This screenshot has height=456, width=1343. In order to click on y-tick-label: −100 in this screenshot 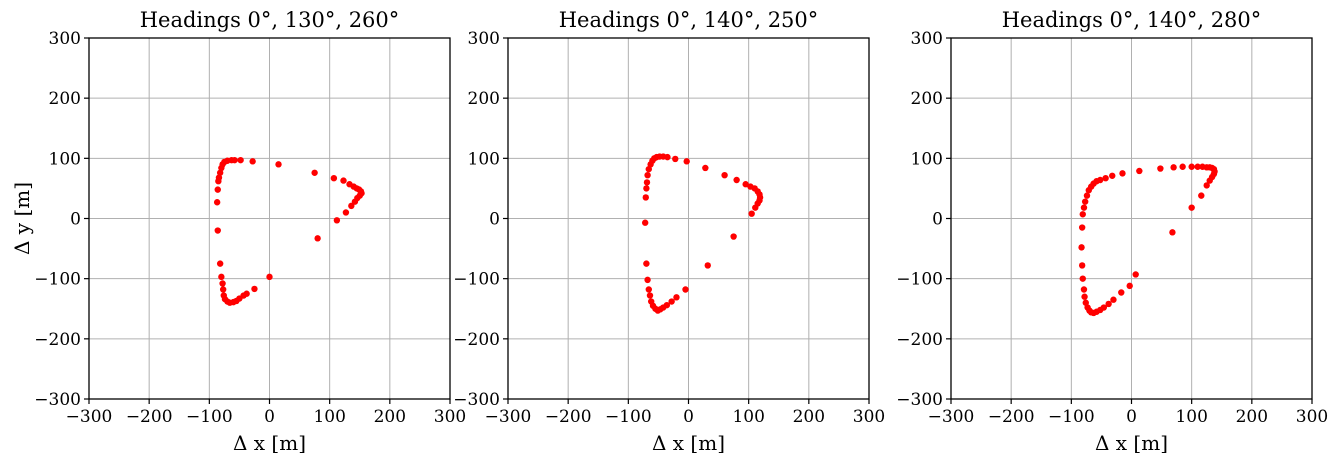, I will do `click(476, 280)`.